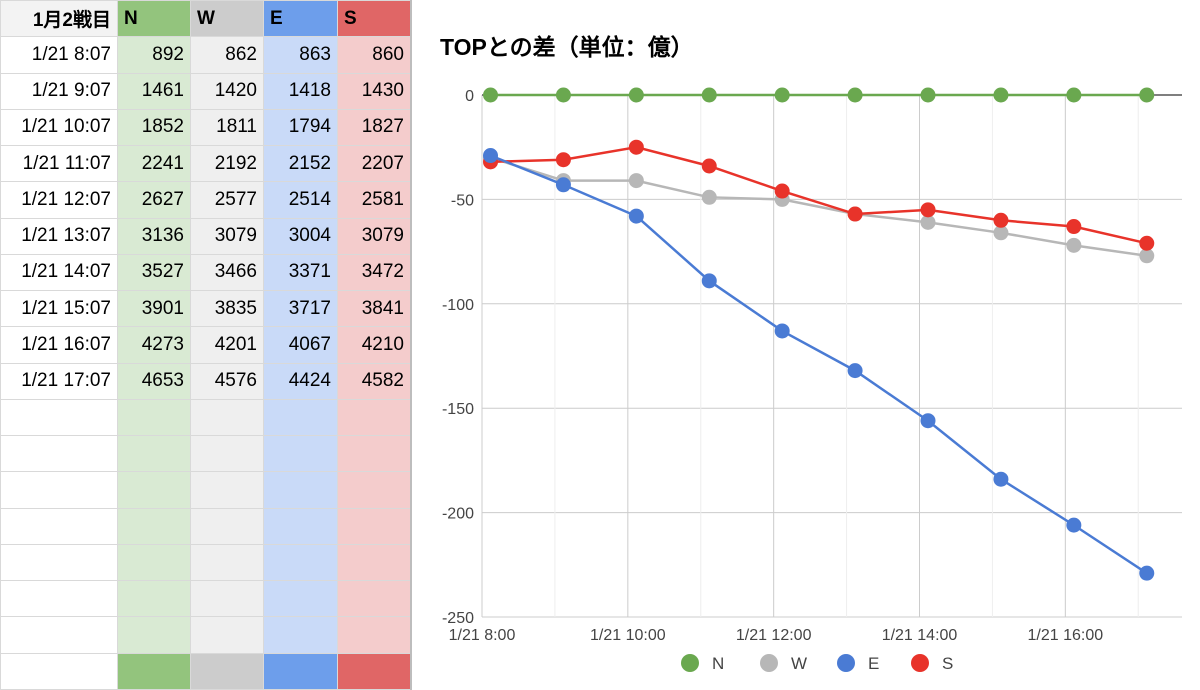 The image size is (1200, 690). I want to click on time-cell: 1/21 11:07, so click(59, 163).